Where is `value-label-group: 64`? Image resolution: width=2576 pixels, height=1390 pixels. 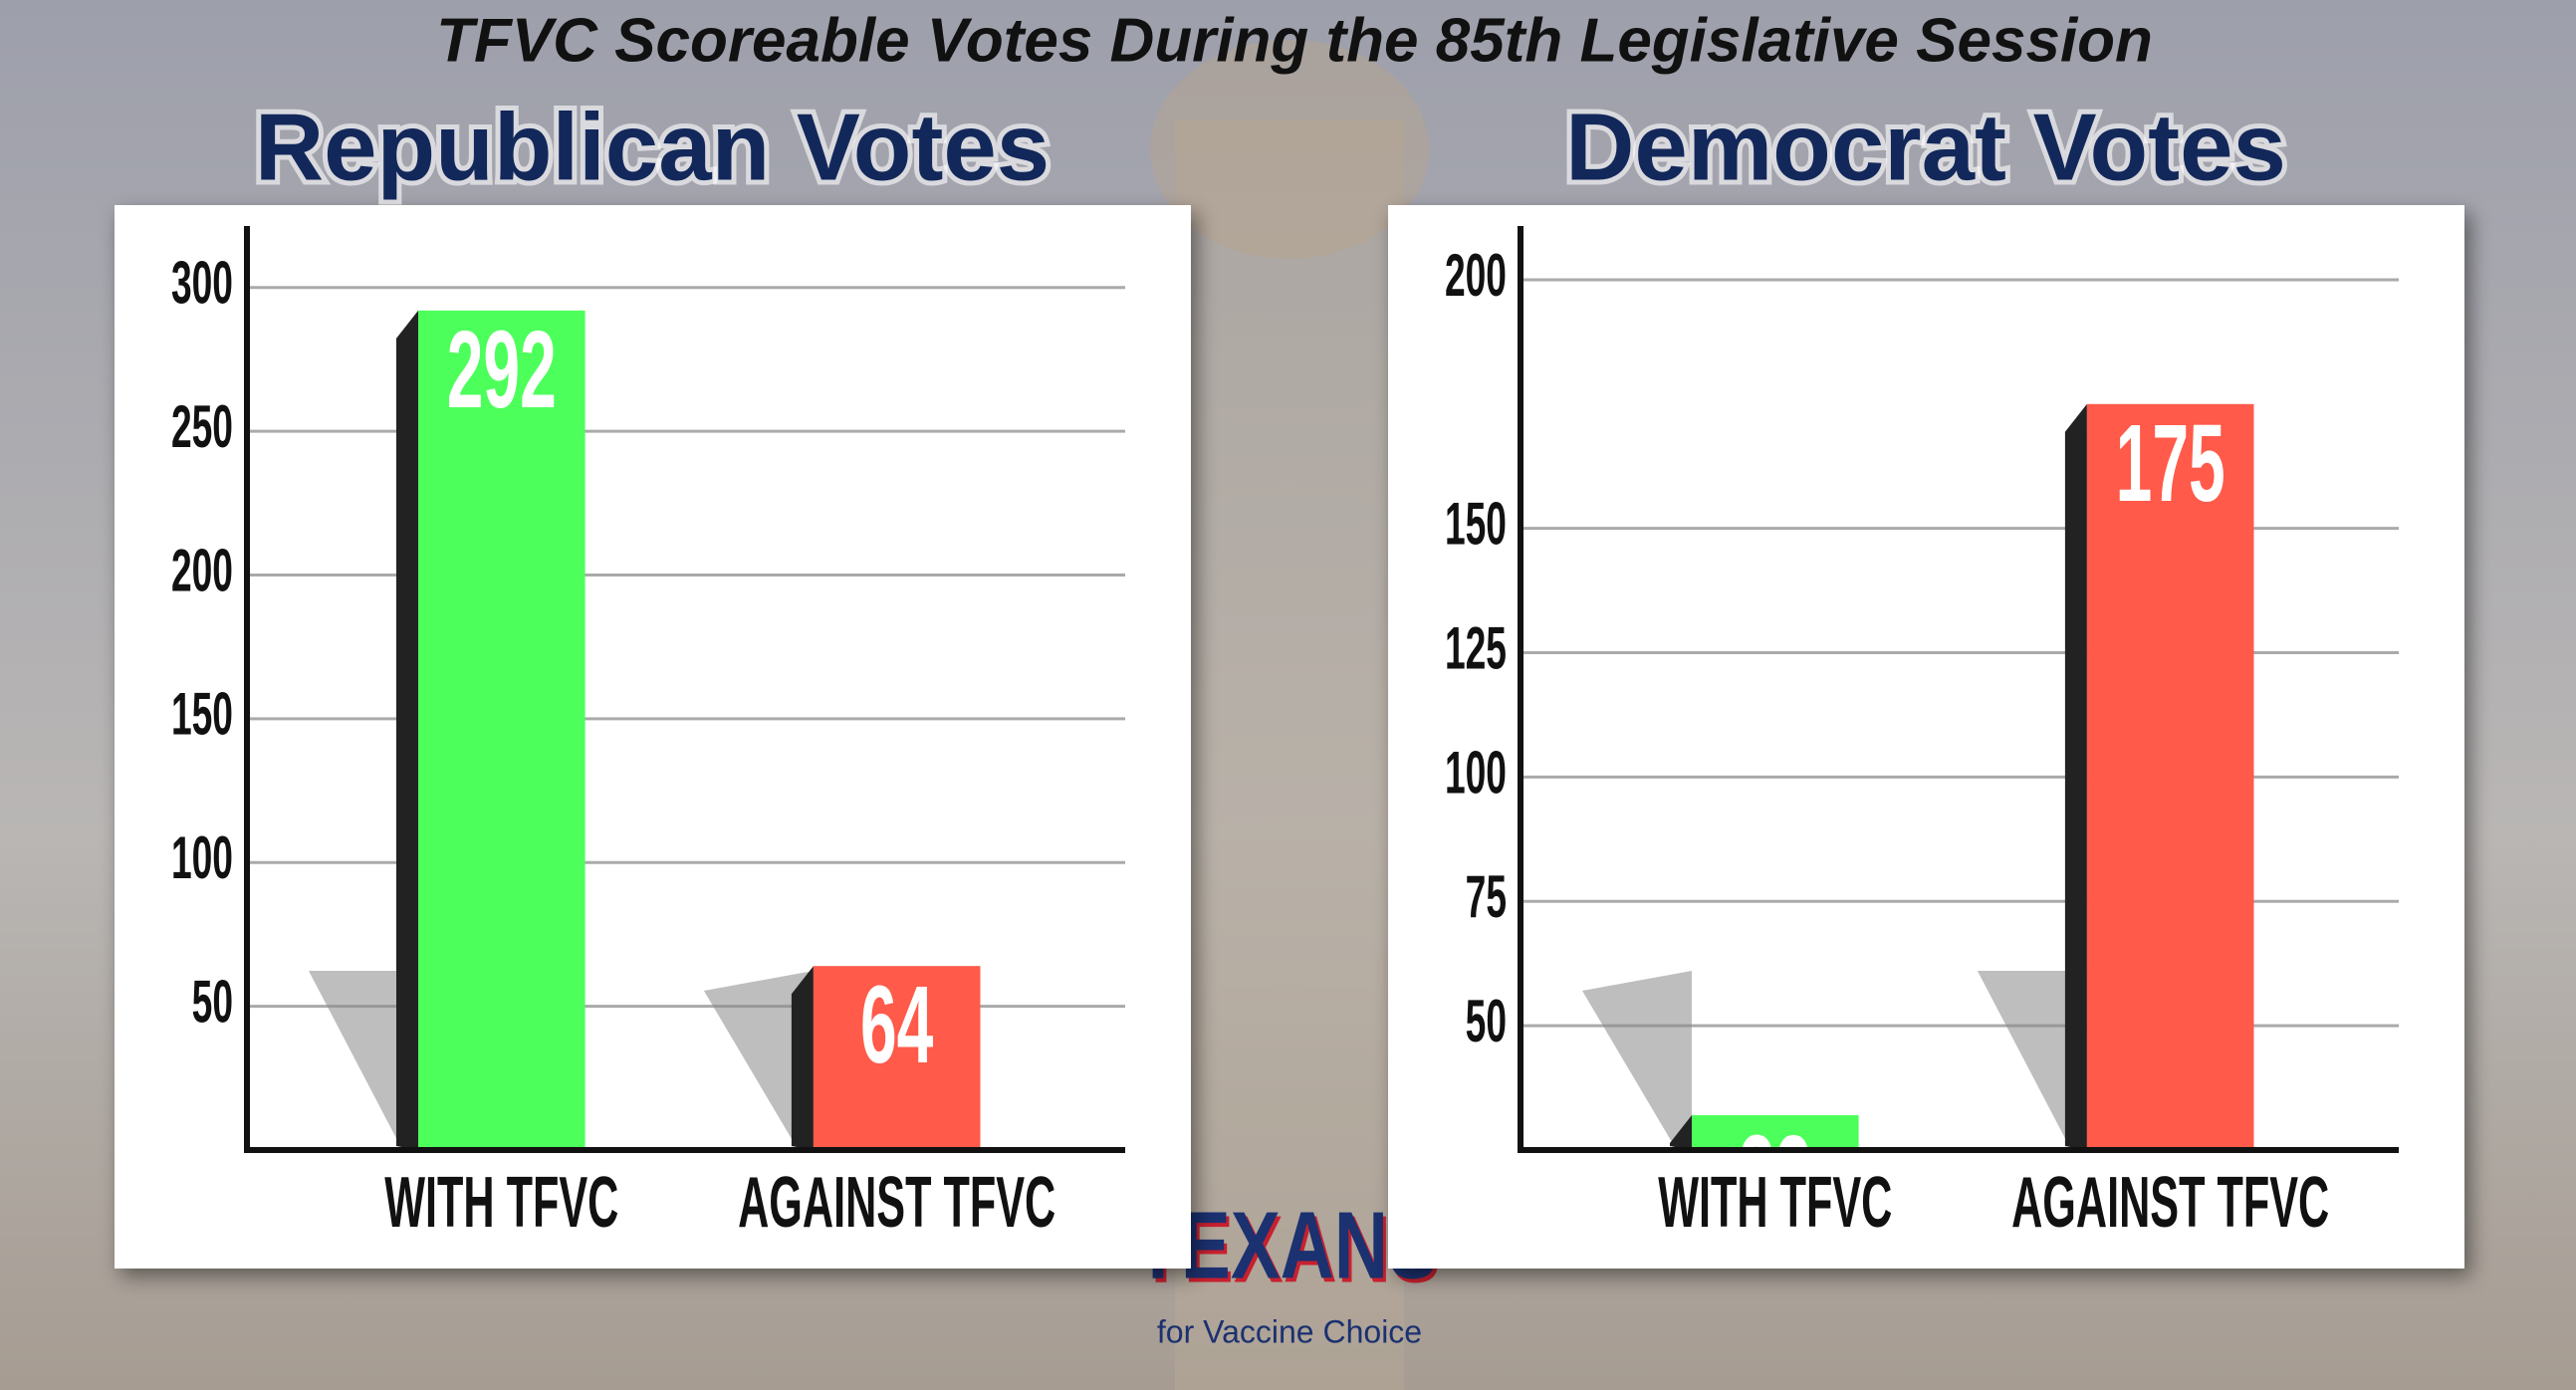
value-label-group: 64 is located at coordinates (896, 1025).